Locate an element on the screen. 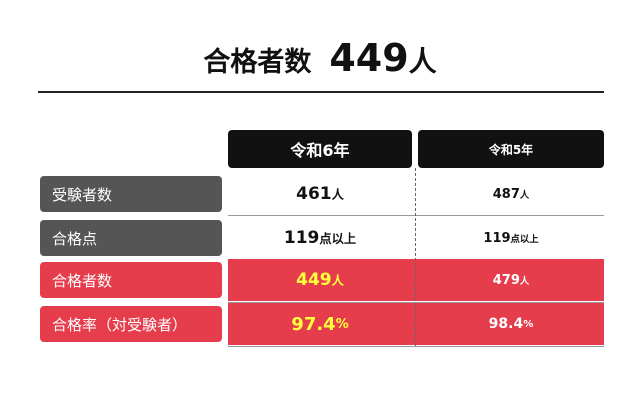  cell: 449 人 is located at coordinates (320, 280).